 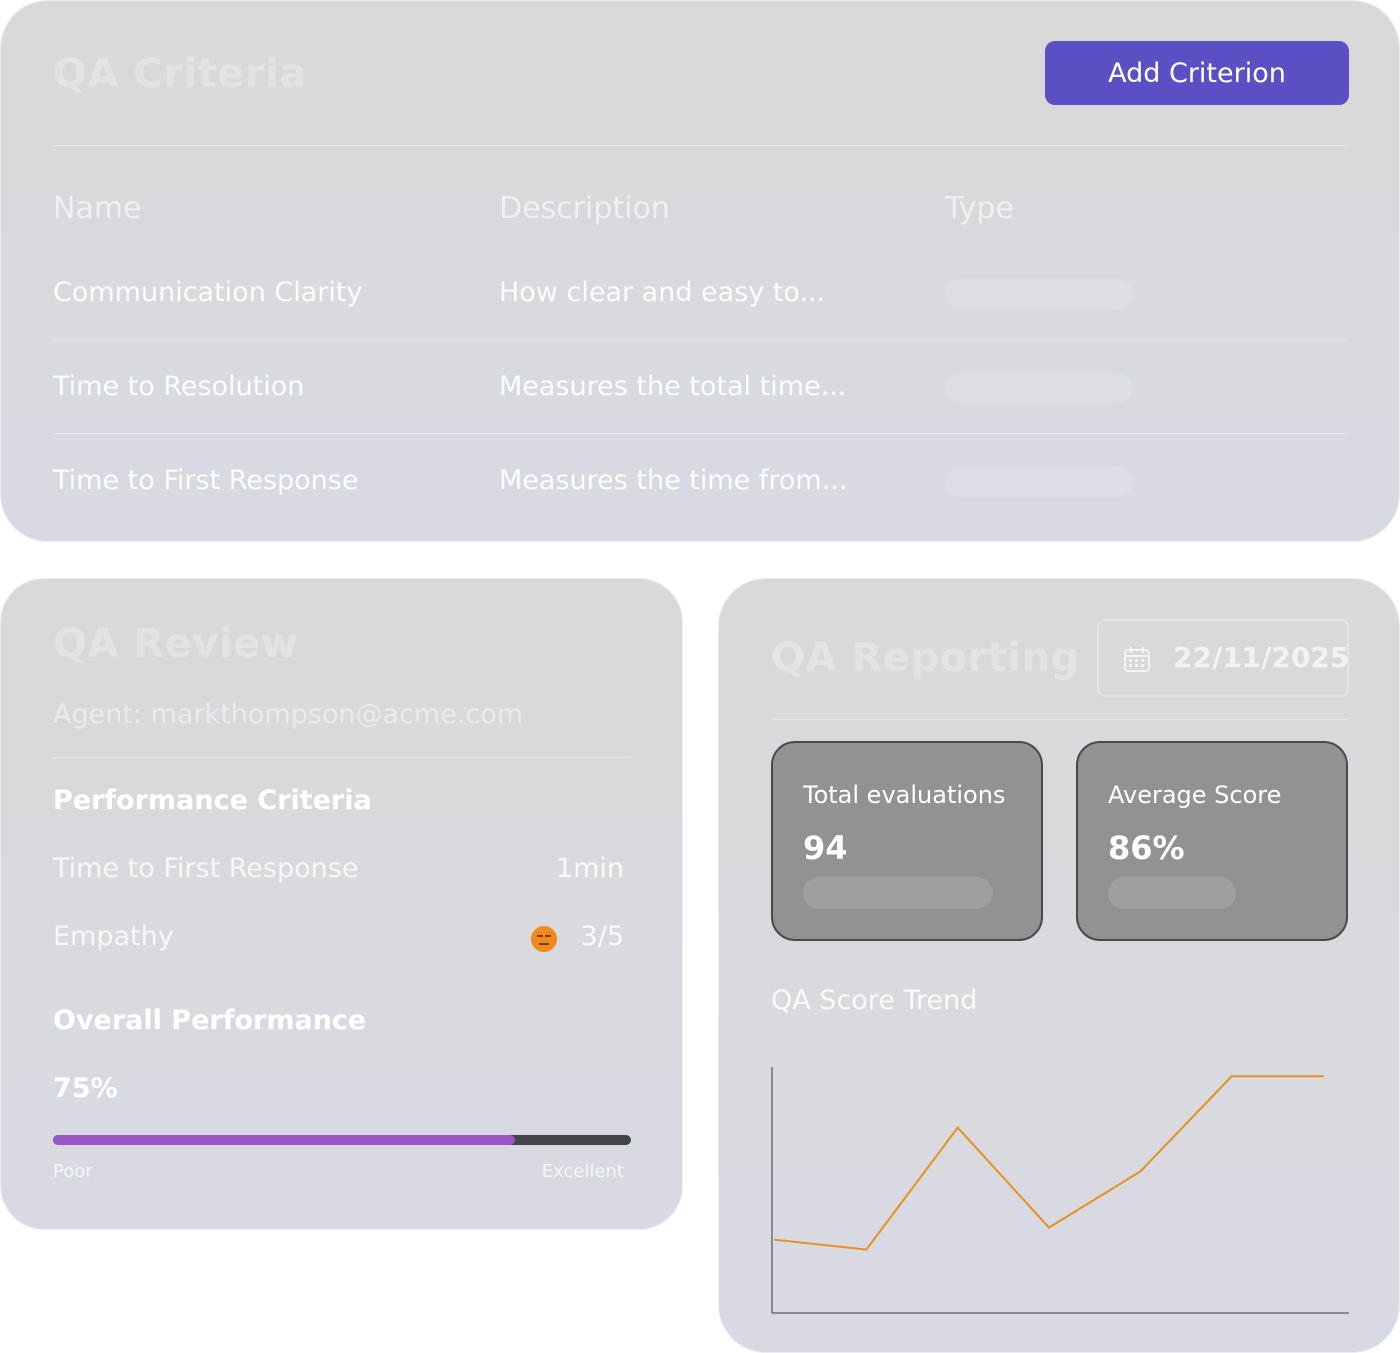 What do you see at coordinates (1197, 73) in the screenshot?
I see `add-criterion-button: Add Criterion` at bounding box center [1197, 73].